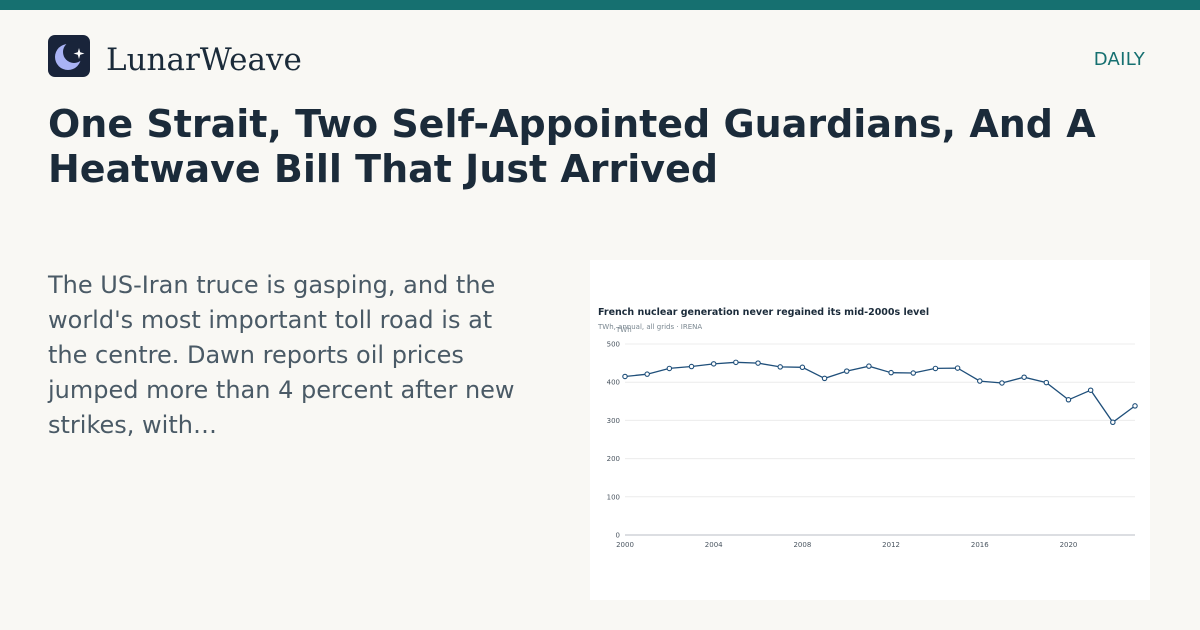 The height and width of the screenshot is (630, 1200). I want to click on y-tick-label: 400, so click(613, 383).